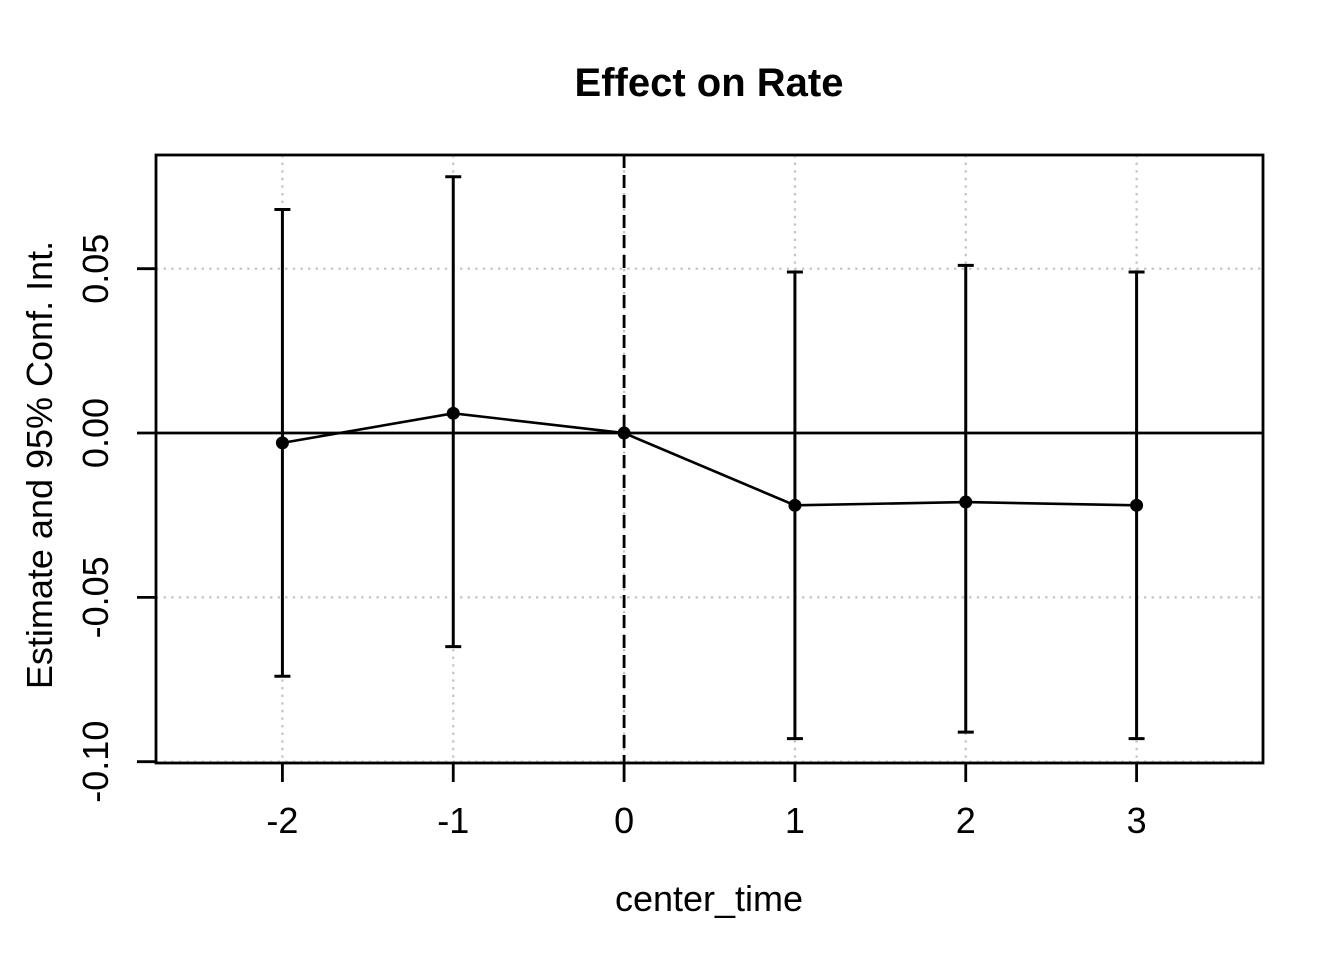  I want to click on x-tick-label: 2, so click(966, 820).